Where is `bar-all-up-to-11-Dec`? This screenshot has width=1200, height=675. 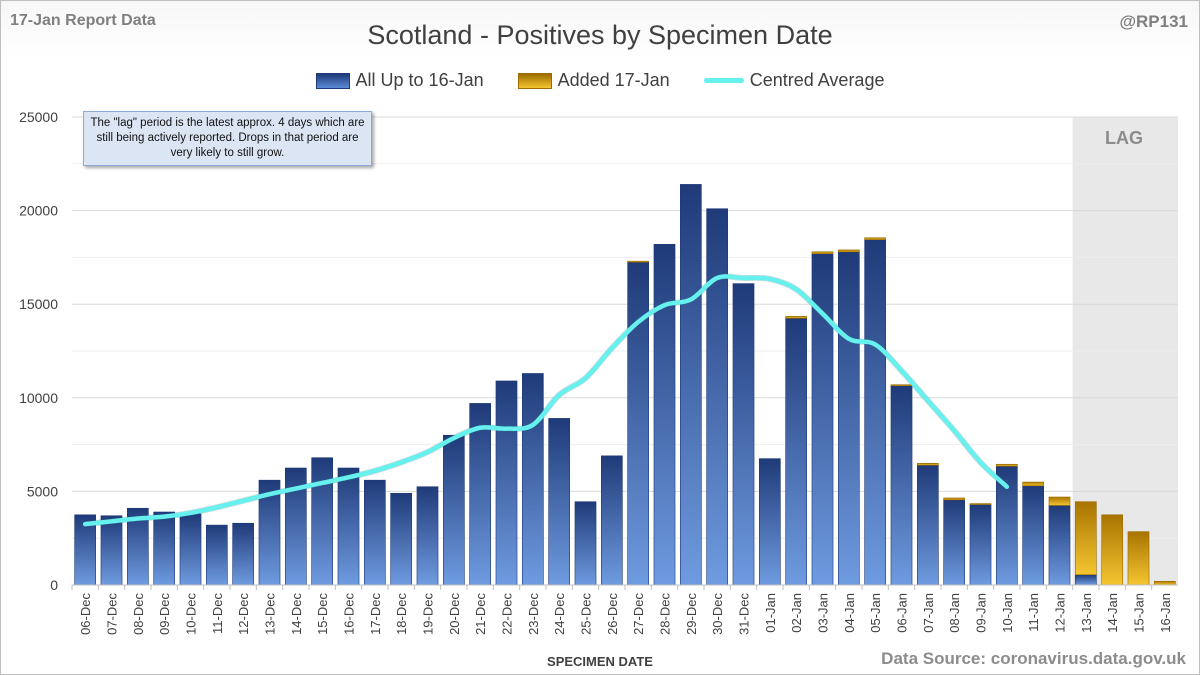 bar-all-up-to-11-Dec is located at coordinates (217, 555).